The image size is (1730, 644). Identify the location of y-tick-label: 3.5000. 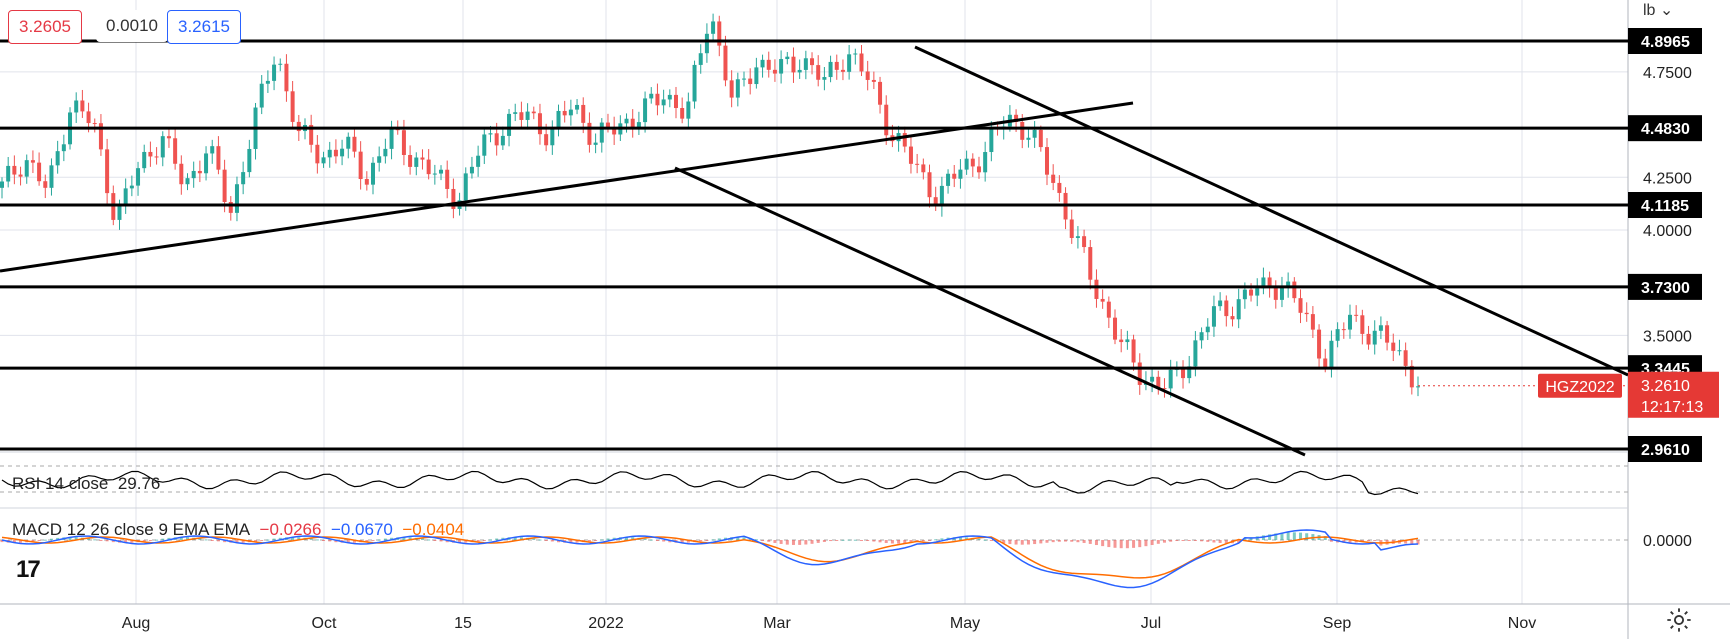
(1667, 336).